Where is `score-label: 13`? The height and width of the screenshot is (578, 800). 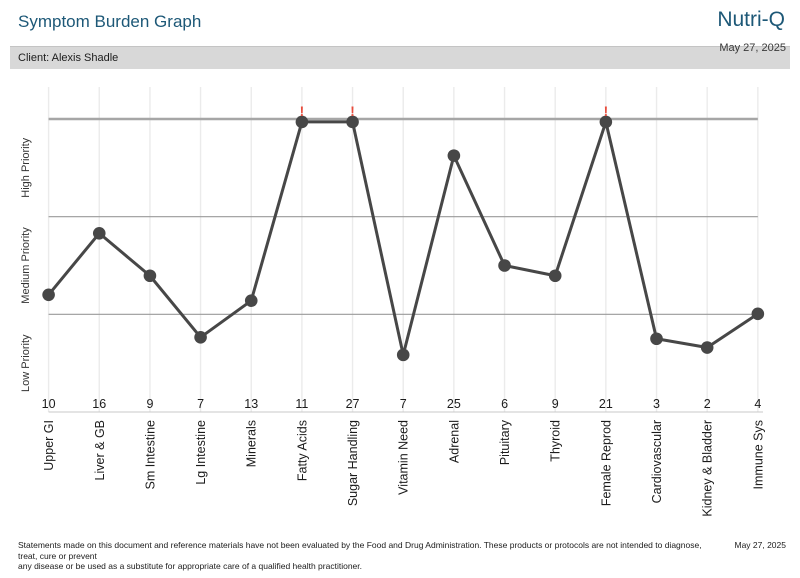
score-label: 13 is located at coordinates (251, 404).